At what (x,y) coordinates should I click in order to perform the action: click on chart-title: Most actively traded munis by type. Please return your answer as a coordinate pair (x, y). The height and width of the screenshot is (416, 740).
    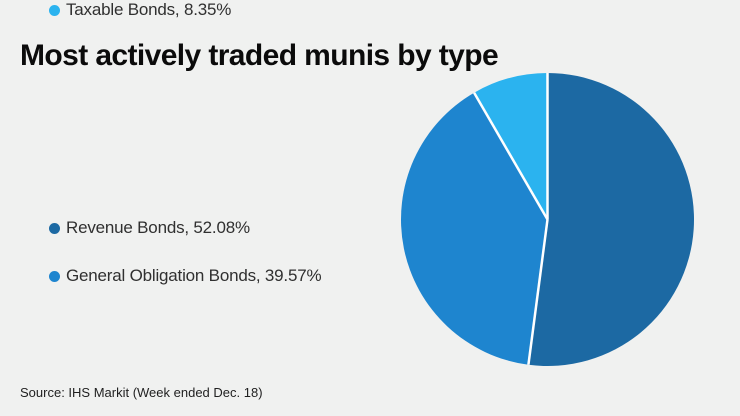
    Looking at the image, I should click on (259, 55).